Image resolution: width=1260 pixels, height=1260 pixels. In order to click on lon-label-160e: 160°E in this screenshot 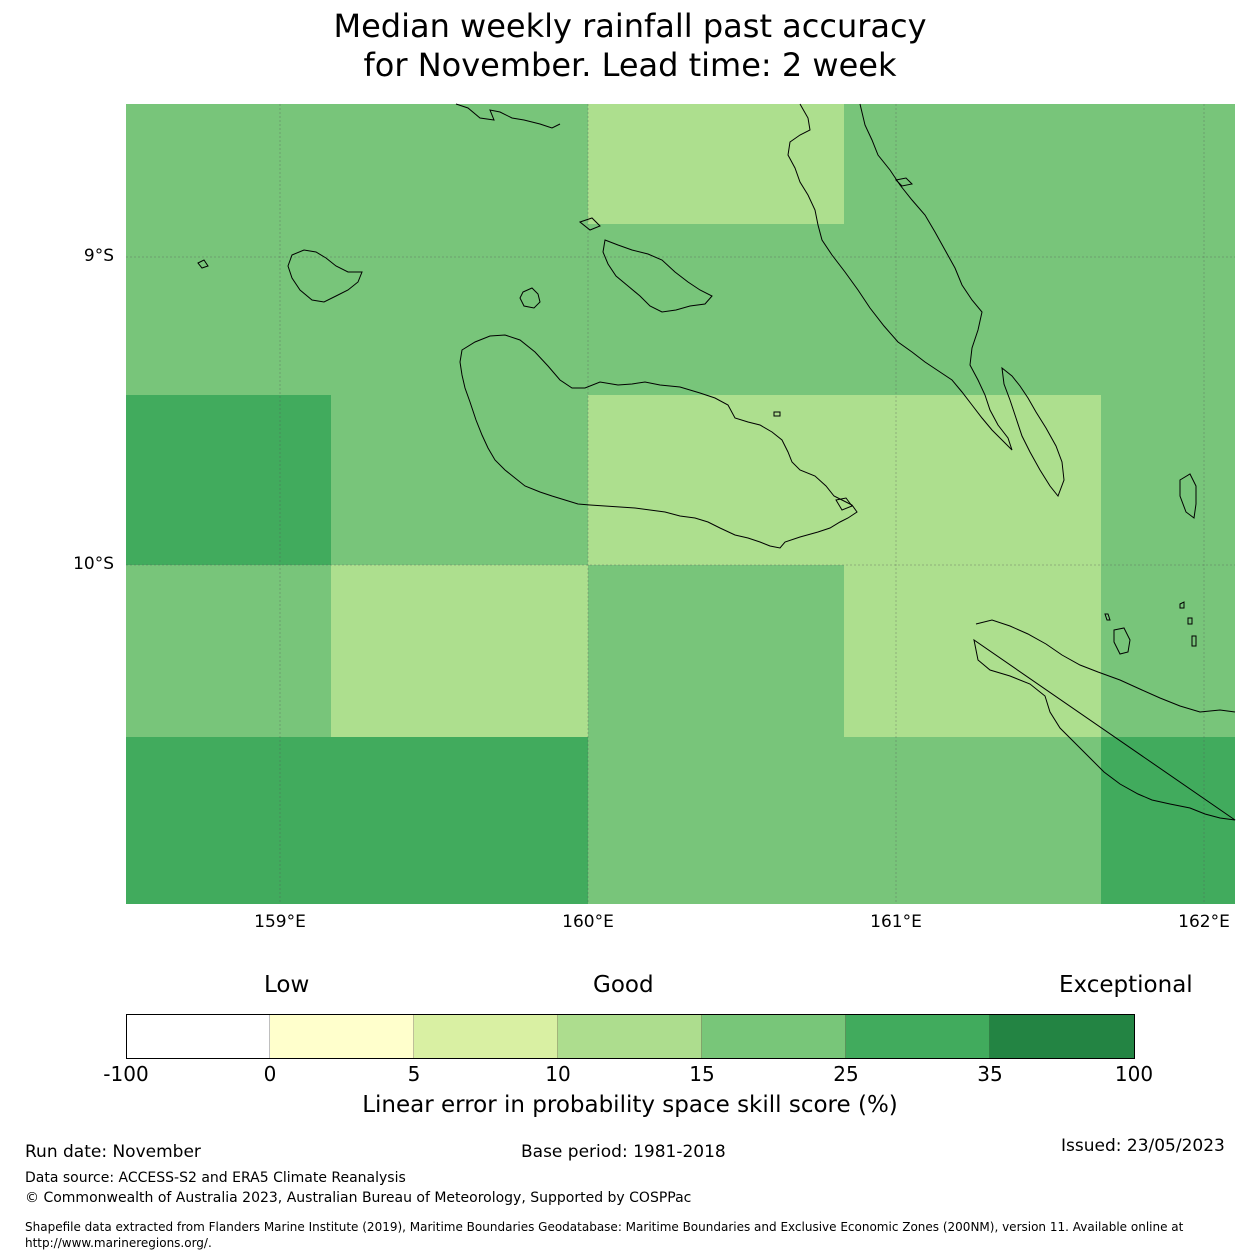, I will do `click(588, 922)`.